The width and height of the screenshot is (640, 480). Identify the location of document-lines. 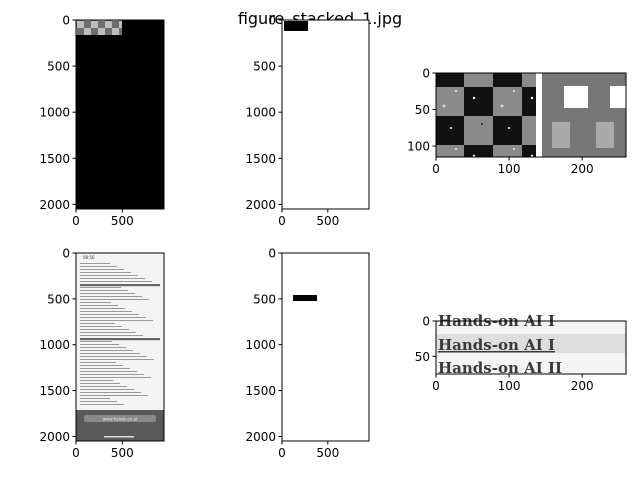
(120, 334).